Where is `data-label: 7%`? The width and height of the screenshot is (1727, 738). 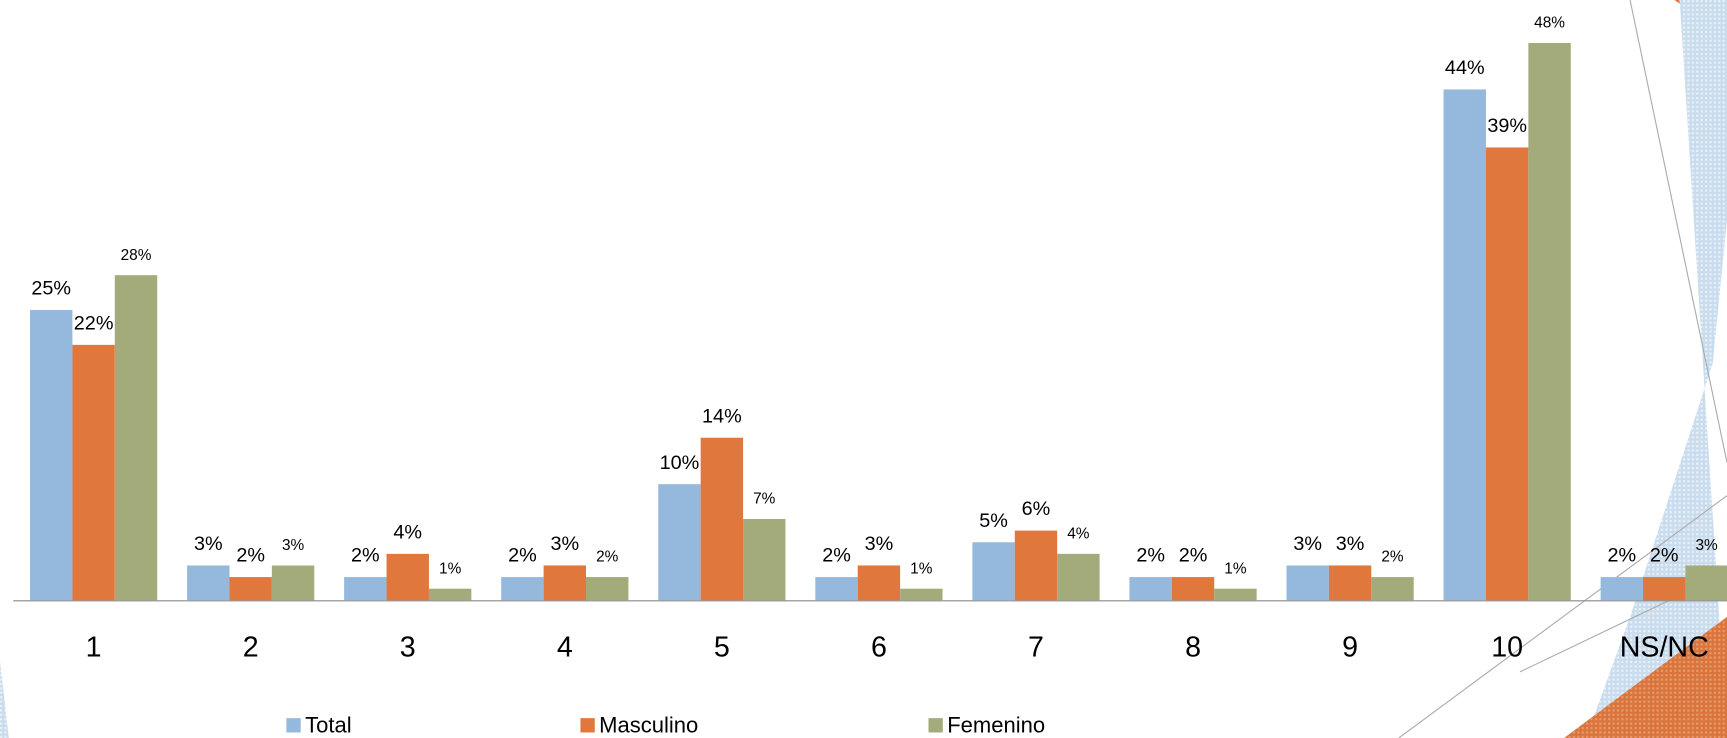
data-label: 7% is located at coordinates (764, 499).